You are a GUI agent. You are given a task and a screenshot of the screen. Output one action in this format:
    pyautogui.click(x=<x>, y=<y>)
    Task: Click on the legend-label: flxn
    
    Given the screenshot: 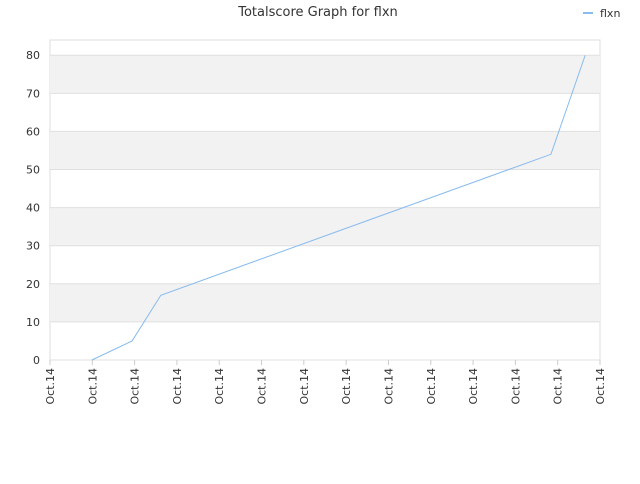 What is the action you would take?
    pyautogui.click(x=610, y=13)
    